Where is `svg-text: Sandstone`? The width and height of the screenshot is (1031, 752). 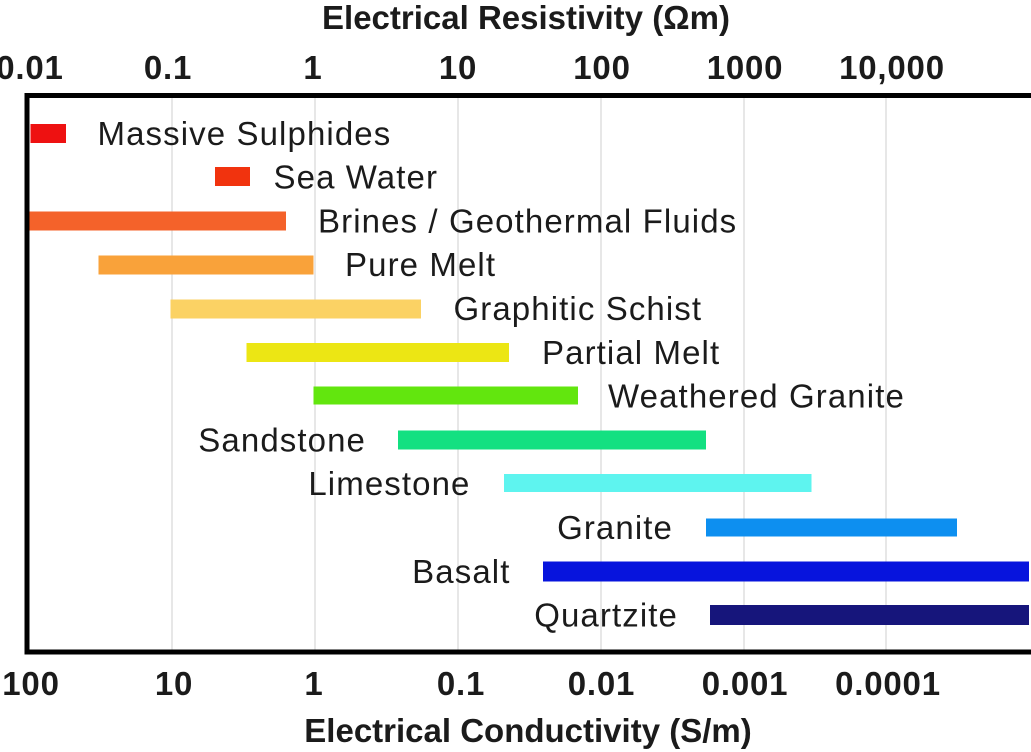
svg-text: Sandstone is located at coordinates (282, 440).